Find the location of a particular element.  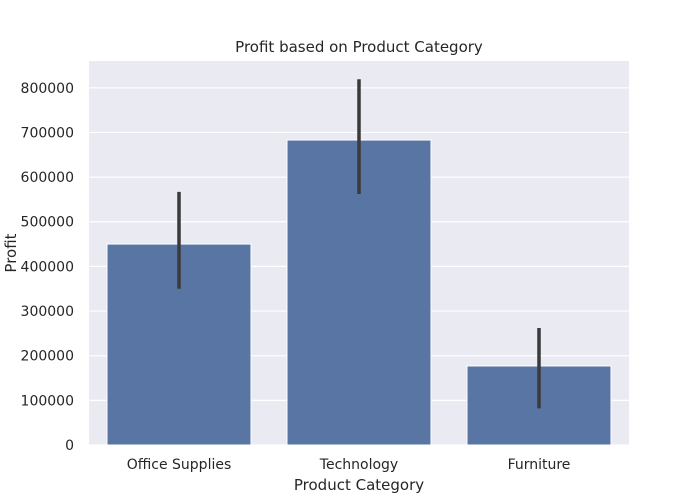

x-axis-ticks: Office Supplies Technology Furniture is located at coordinates (349, 465).